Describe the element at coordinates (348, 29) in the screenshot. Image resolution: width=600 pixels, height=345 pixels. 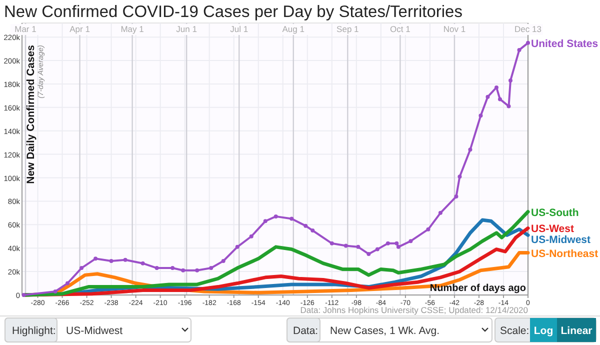
I see `x2-tick-label: Sep 1` at that location.